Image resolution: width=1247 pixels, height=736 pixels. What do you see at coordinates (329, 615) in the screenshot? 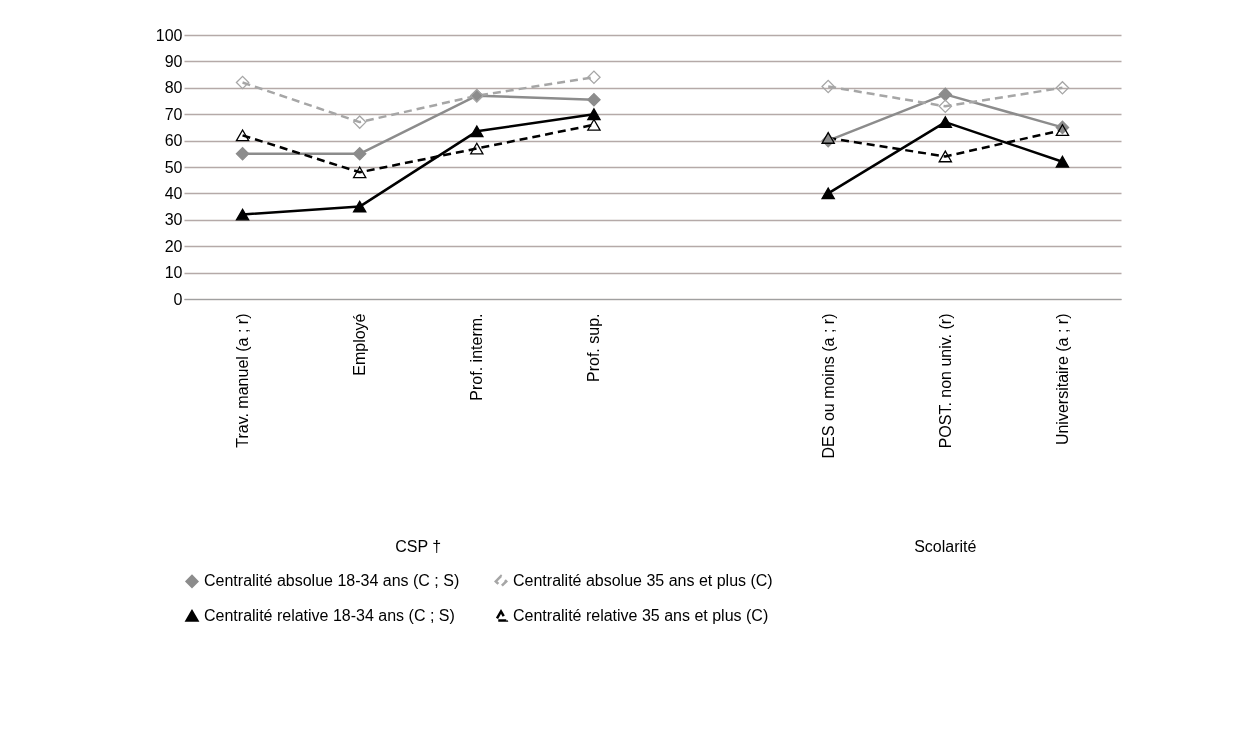
I see `legend-label: Centralité relative 18-34 ans (C ; S)` at bounding box center [329, 615].